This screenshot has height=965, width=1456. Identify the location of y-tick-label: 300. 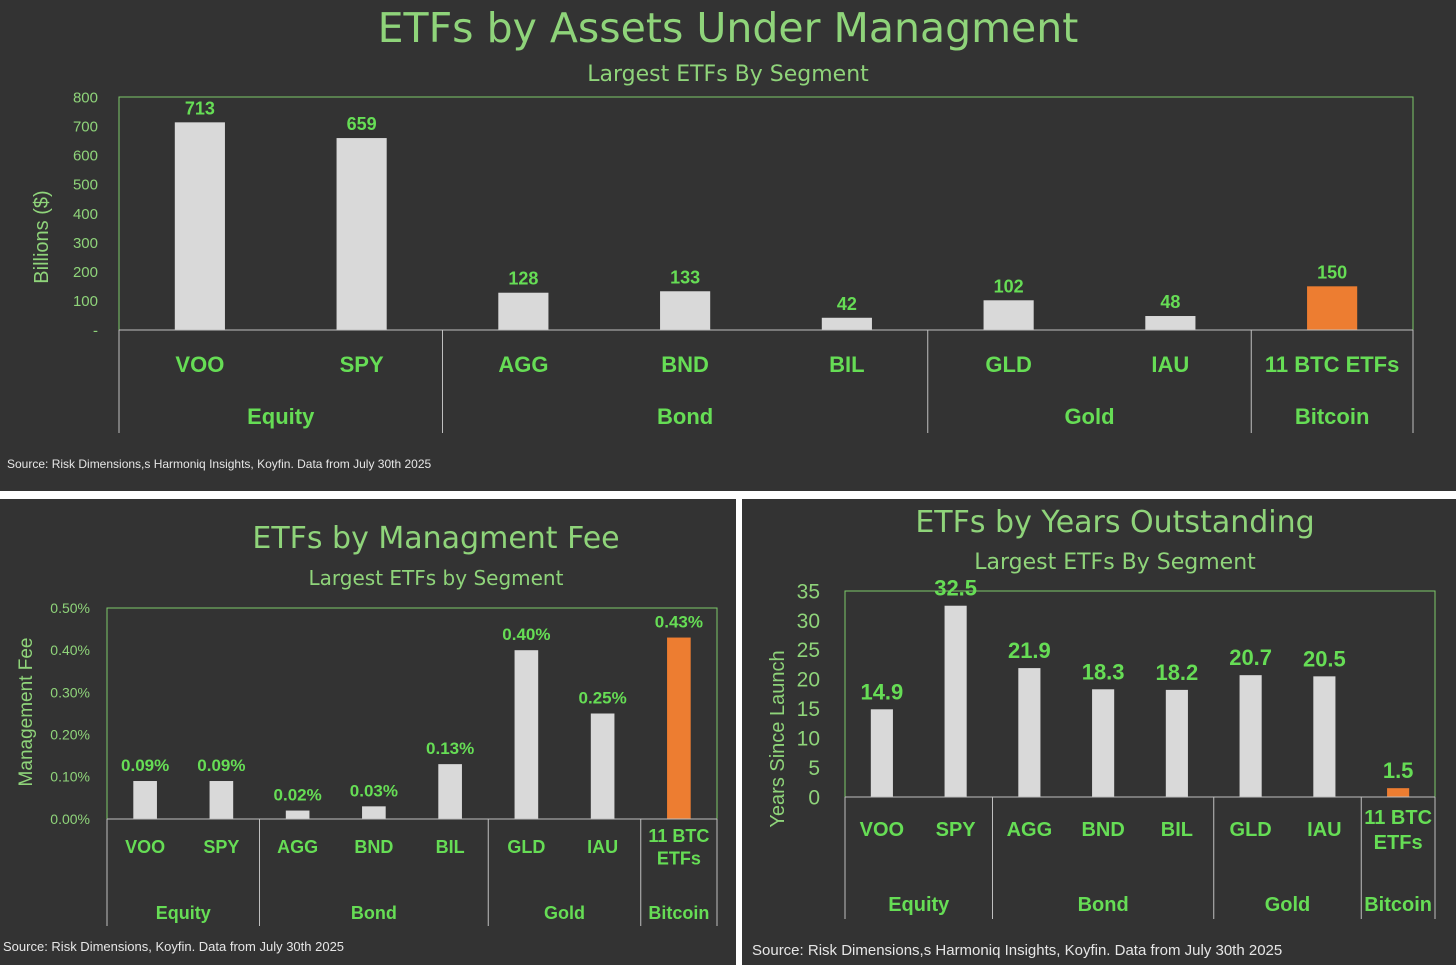
(85, 243).